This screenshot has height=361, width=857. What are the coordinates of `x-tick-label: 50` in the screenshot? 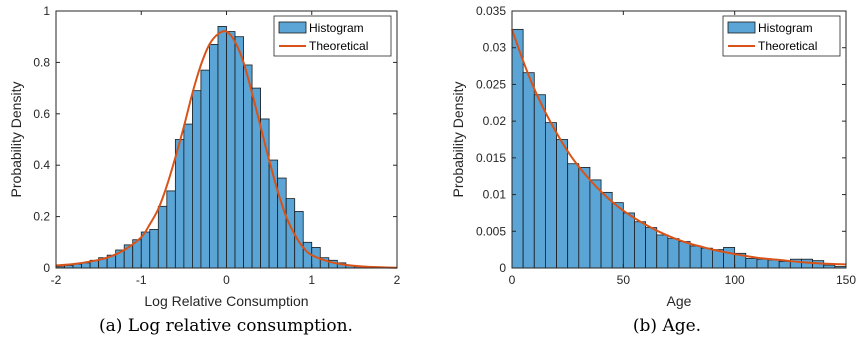 It's located at (624, 280).